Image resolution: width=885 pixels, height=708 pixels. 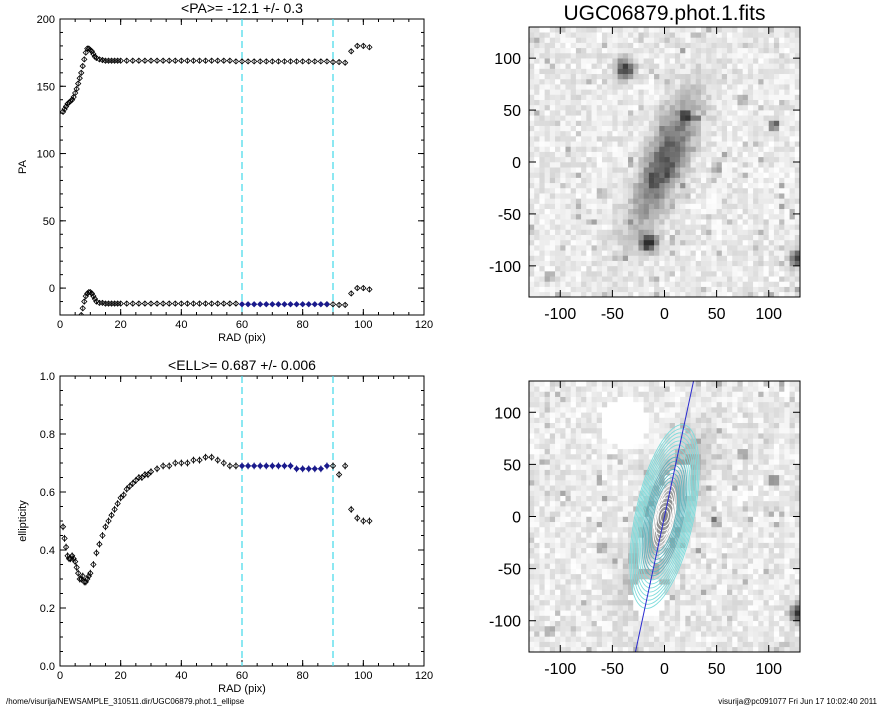 I want to click on x-tick-label: 60, so click(x=242, y=325).